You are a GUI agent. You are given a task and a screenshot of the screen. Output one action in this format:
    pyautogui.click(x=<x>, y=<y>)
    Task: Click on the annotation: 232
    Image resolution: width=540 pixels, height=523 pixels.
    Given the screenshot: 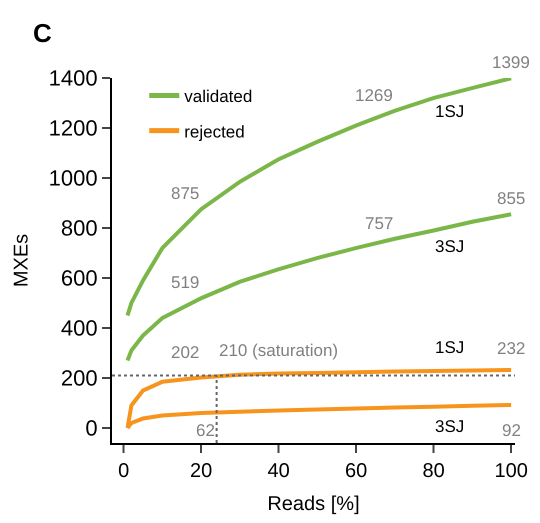 What is the action you would take?
    pyautogui.click(x=511, y=348)
    